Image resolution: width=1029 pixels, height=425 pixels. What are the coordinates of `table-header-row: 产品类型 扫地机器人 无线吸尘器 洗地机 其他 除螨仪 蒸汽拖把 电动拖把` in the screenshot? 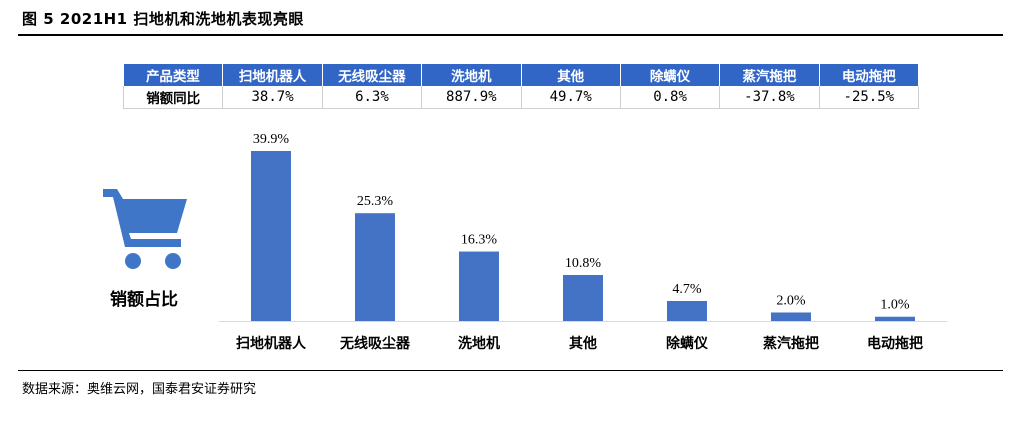 It's located at (521, 75).